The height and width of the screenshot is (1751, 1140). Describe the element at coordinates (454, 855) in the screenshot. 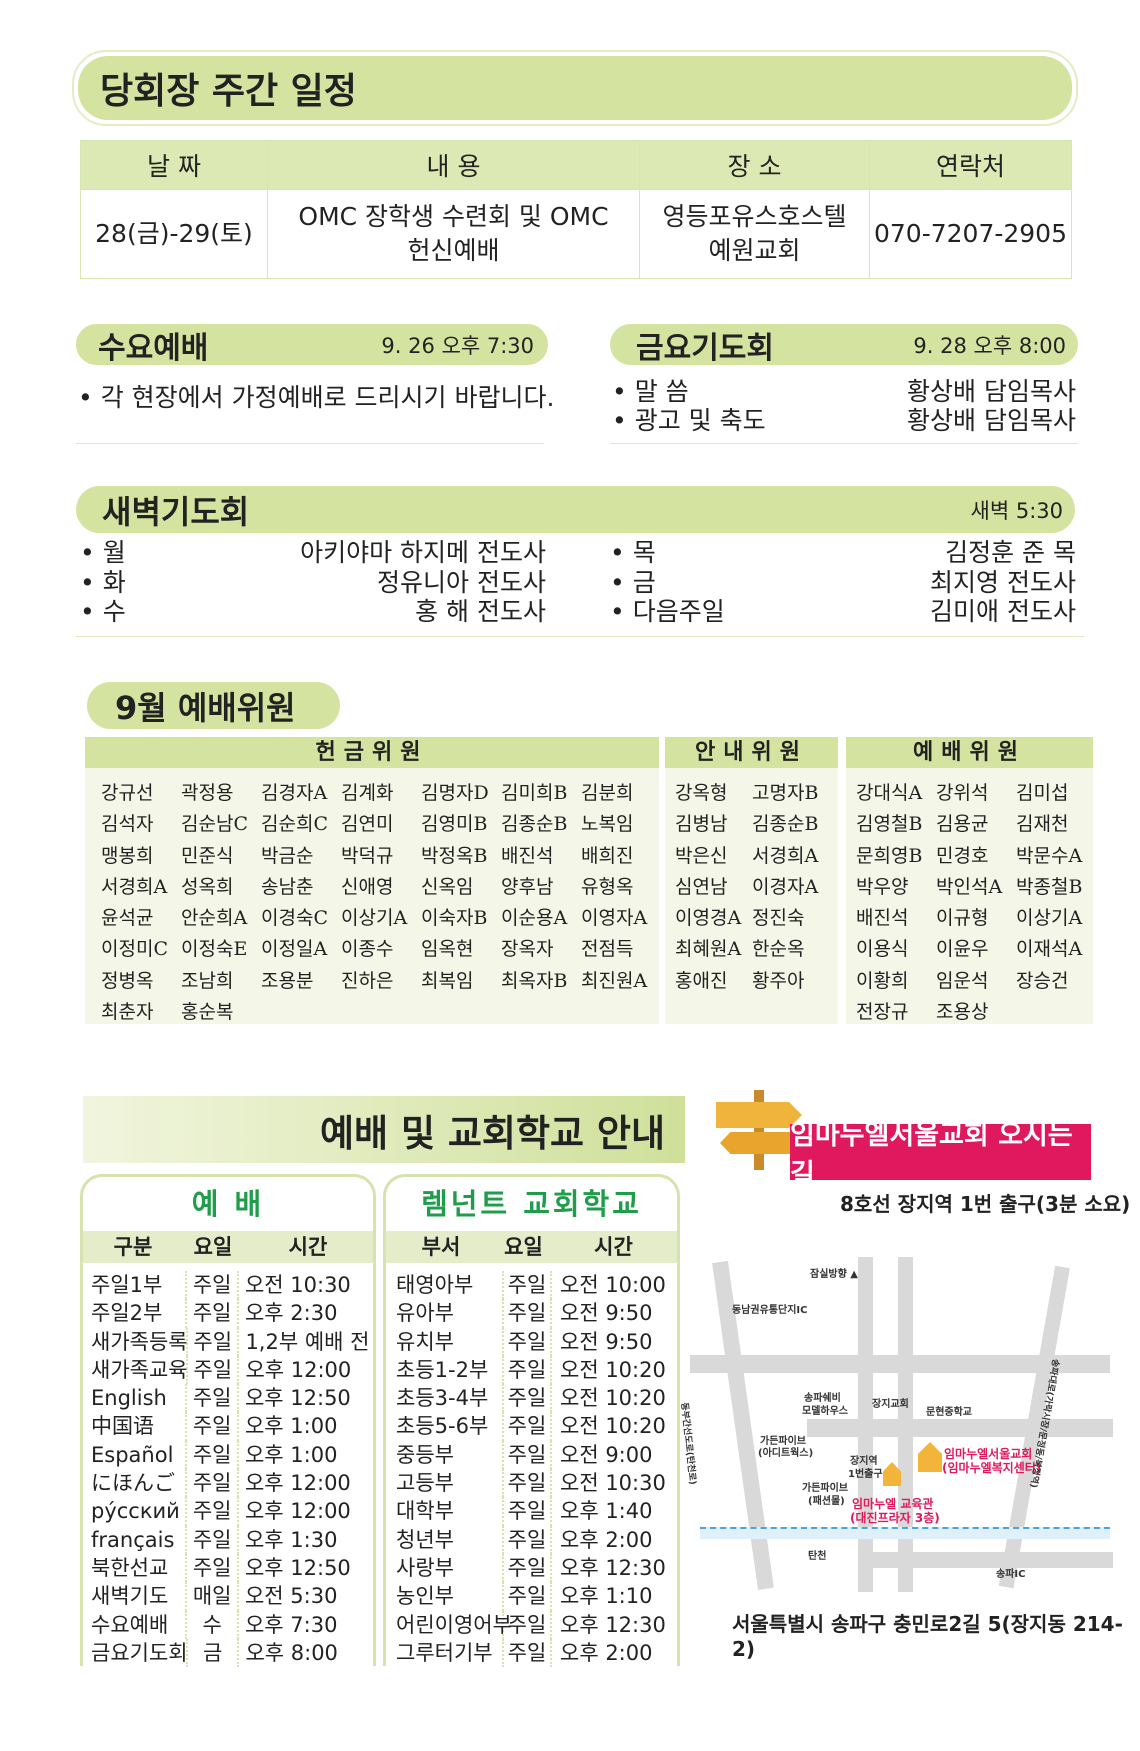

I see `committee-name: 박정옥B` at that location.